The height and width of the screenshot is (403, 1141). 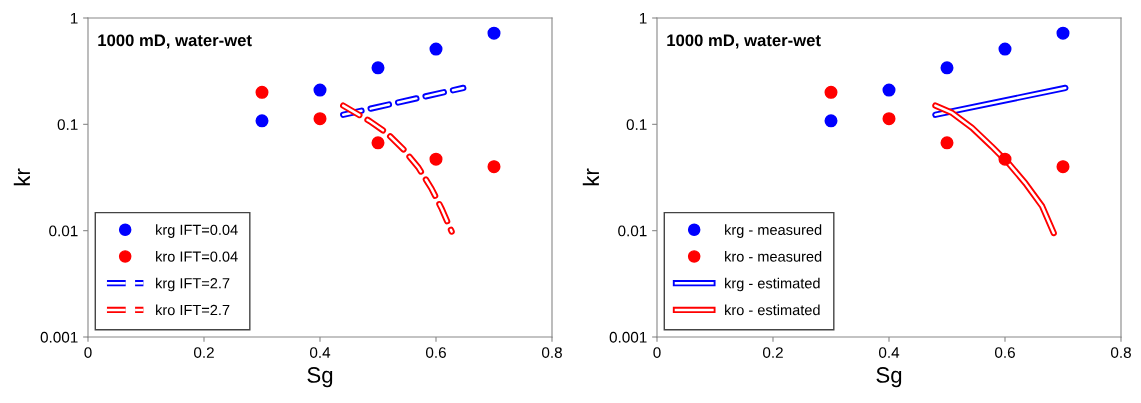 I want to click on legend-label: krg IFT=2.7, so click(x=193, y=284).